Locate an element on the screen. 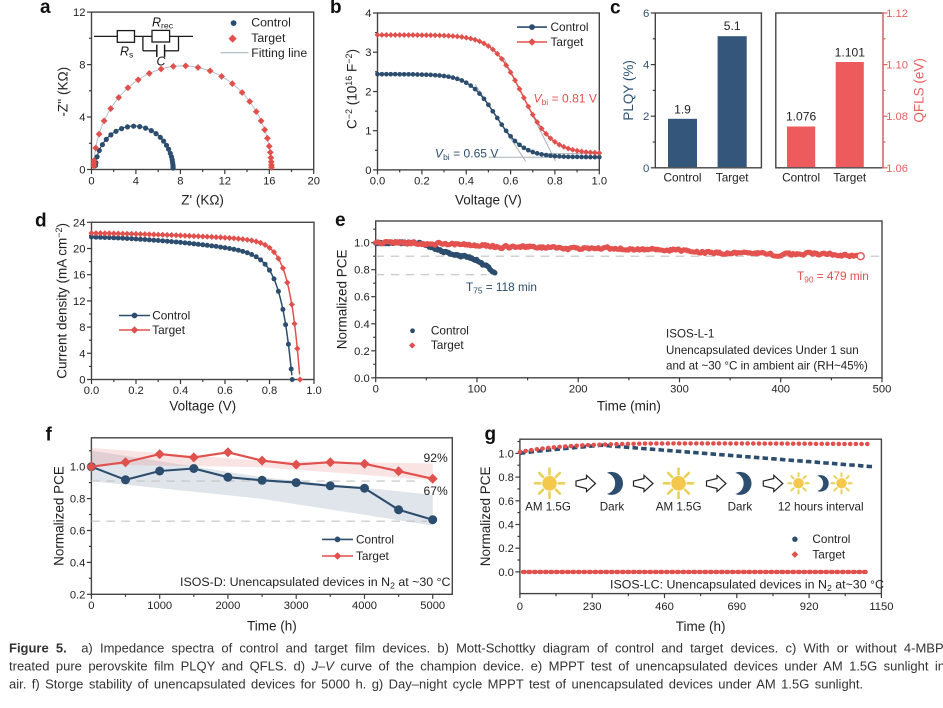 This screenshot has width=943, height=708. svg-text: 690 is located at coordinates (736, 607).